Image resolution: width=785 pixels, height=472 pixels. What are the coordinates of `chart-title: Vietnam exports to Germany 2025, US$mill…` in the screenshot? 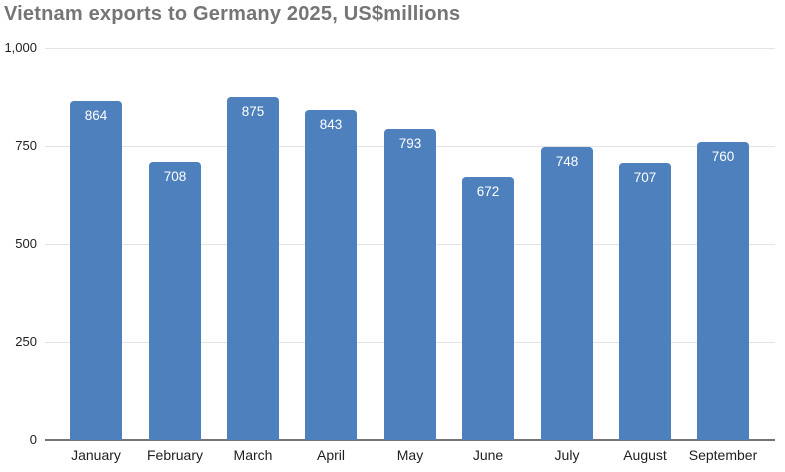 It's located at (232, 14).